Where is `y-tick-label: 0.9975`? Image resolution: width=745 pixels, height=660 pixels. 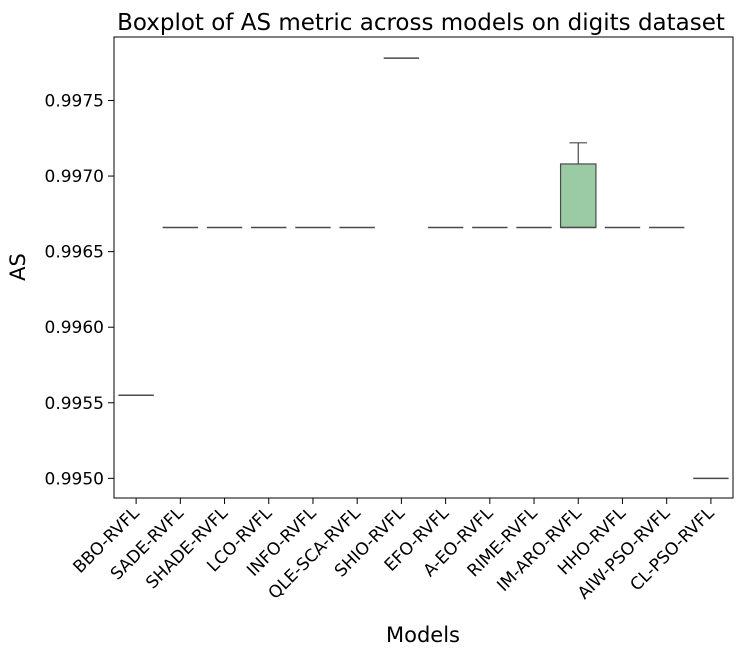 y-tick-label: 0.9975 is located at coordinates (74, 101).